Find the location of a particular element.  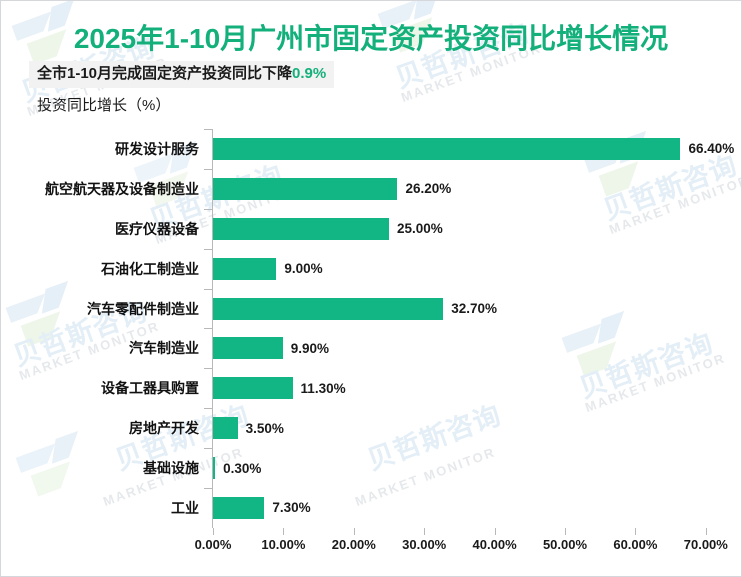

category-label: 设备工器具购置 is located at coordinates (150, 388).